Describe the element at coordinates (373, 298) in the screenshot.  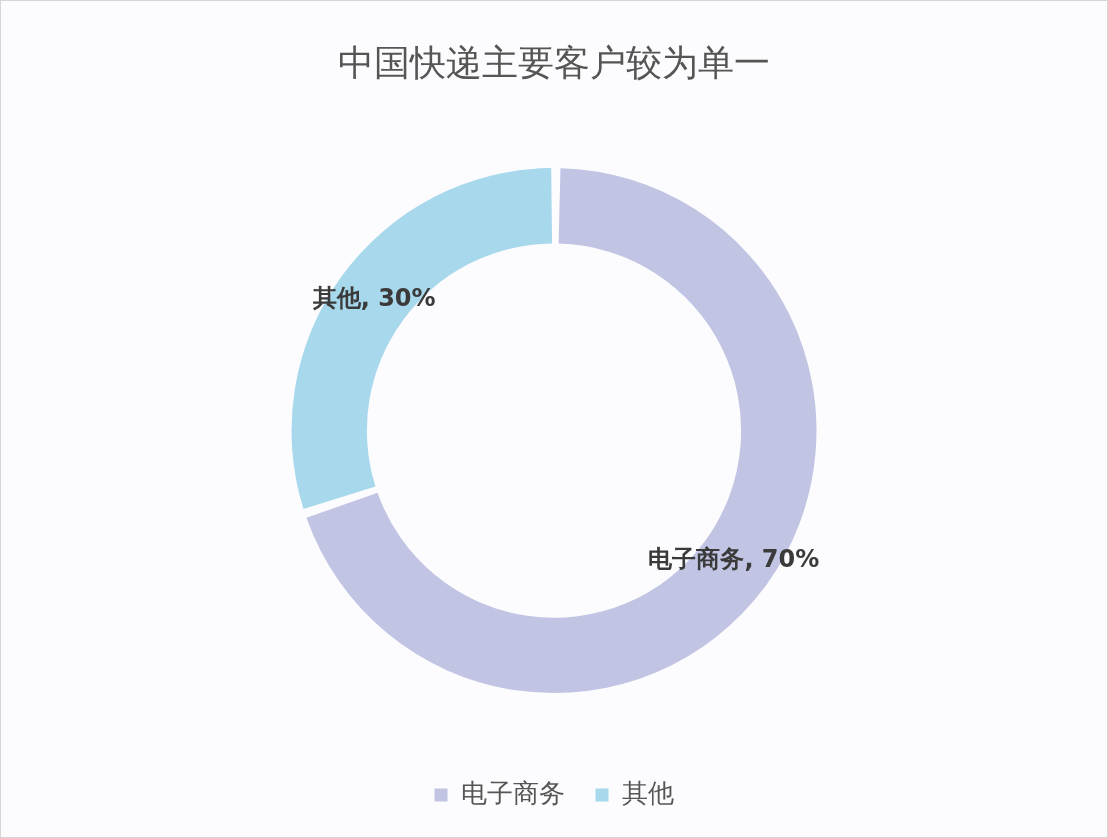
I see `data-label: 其他, 30%` at that location.